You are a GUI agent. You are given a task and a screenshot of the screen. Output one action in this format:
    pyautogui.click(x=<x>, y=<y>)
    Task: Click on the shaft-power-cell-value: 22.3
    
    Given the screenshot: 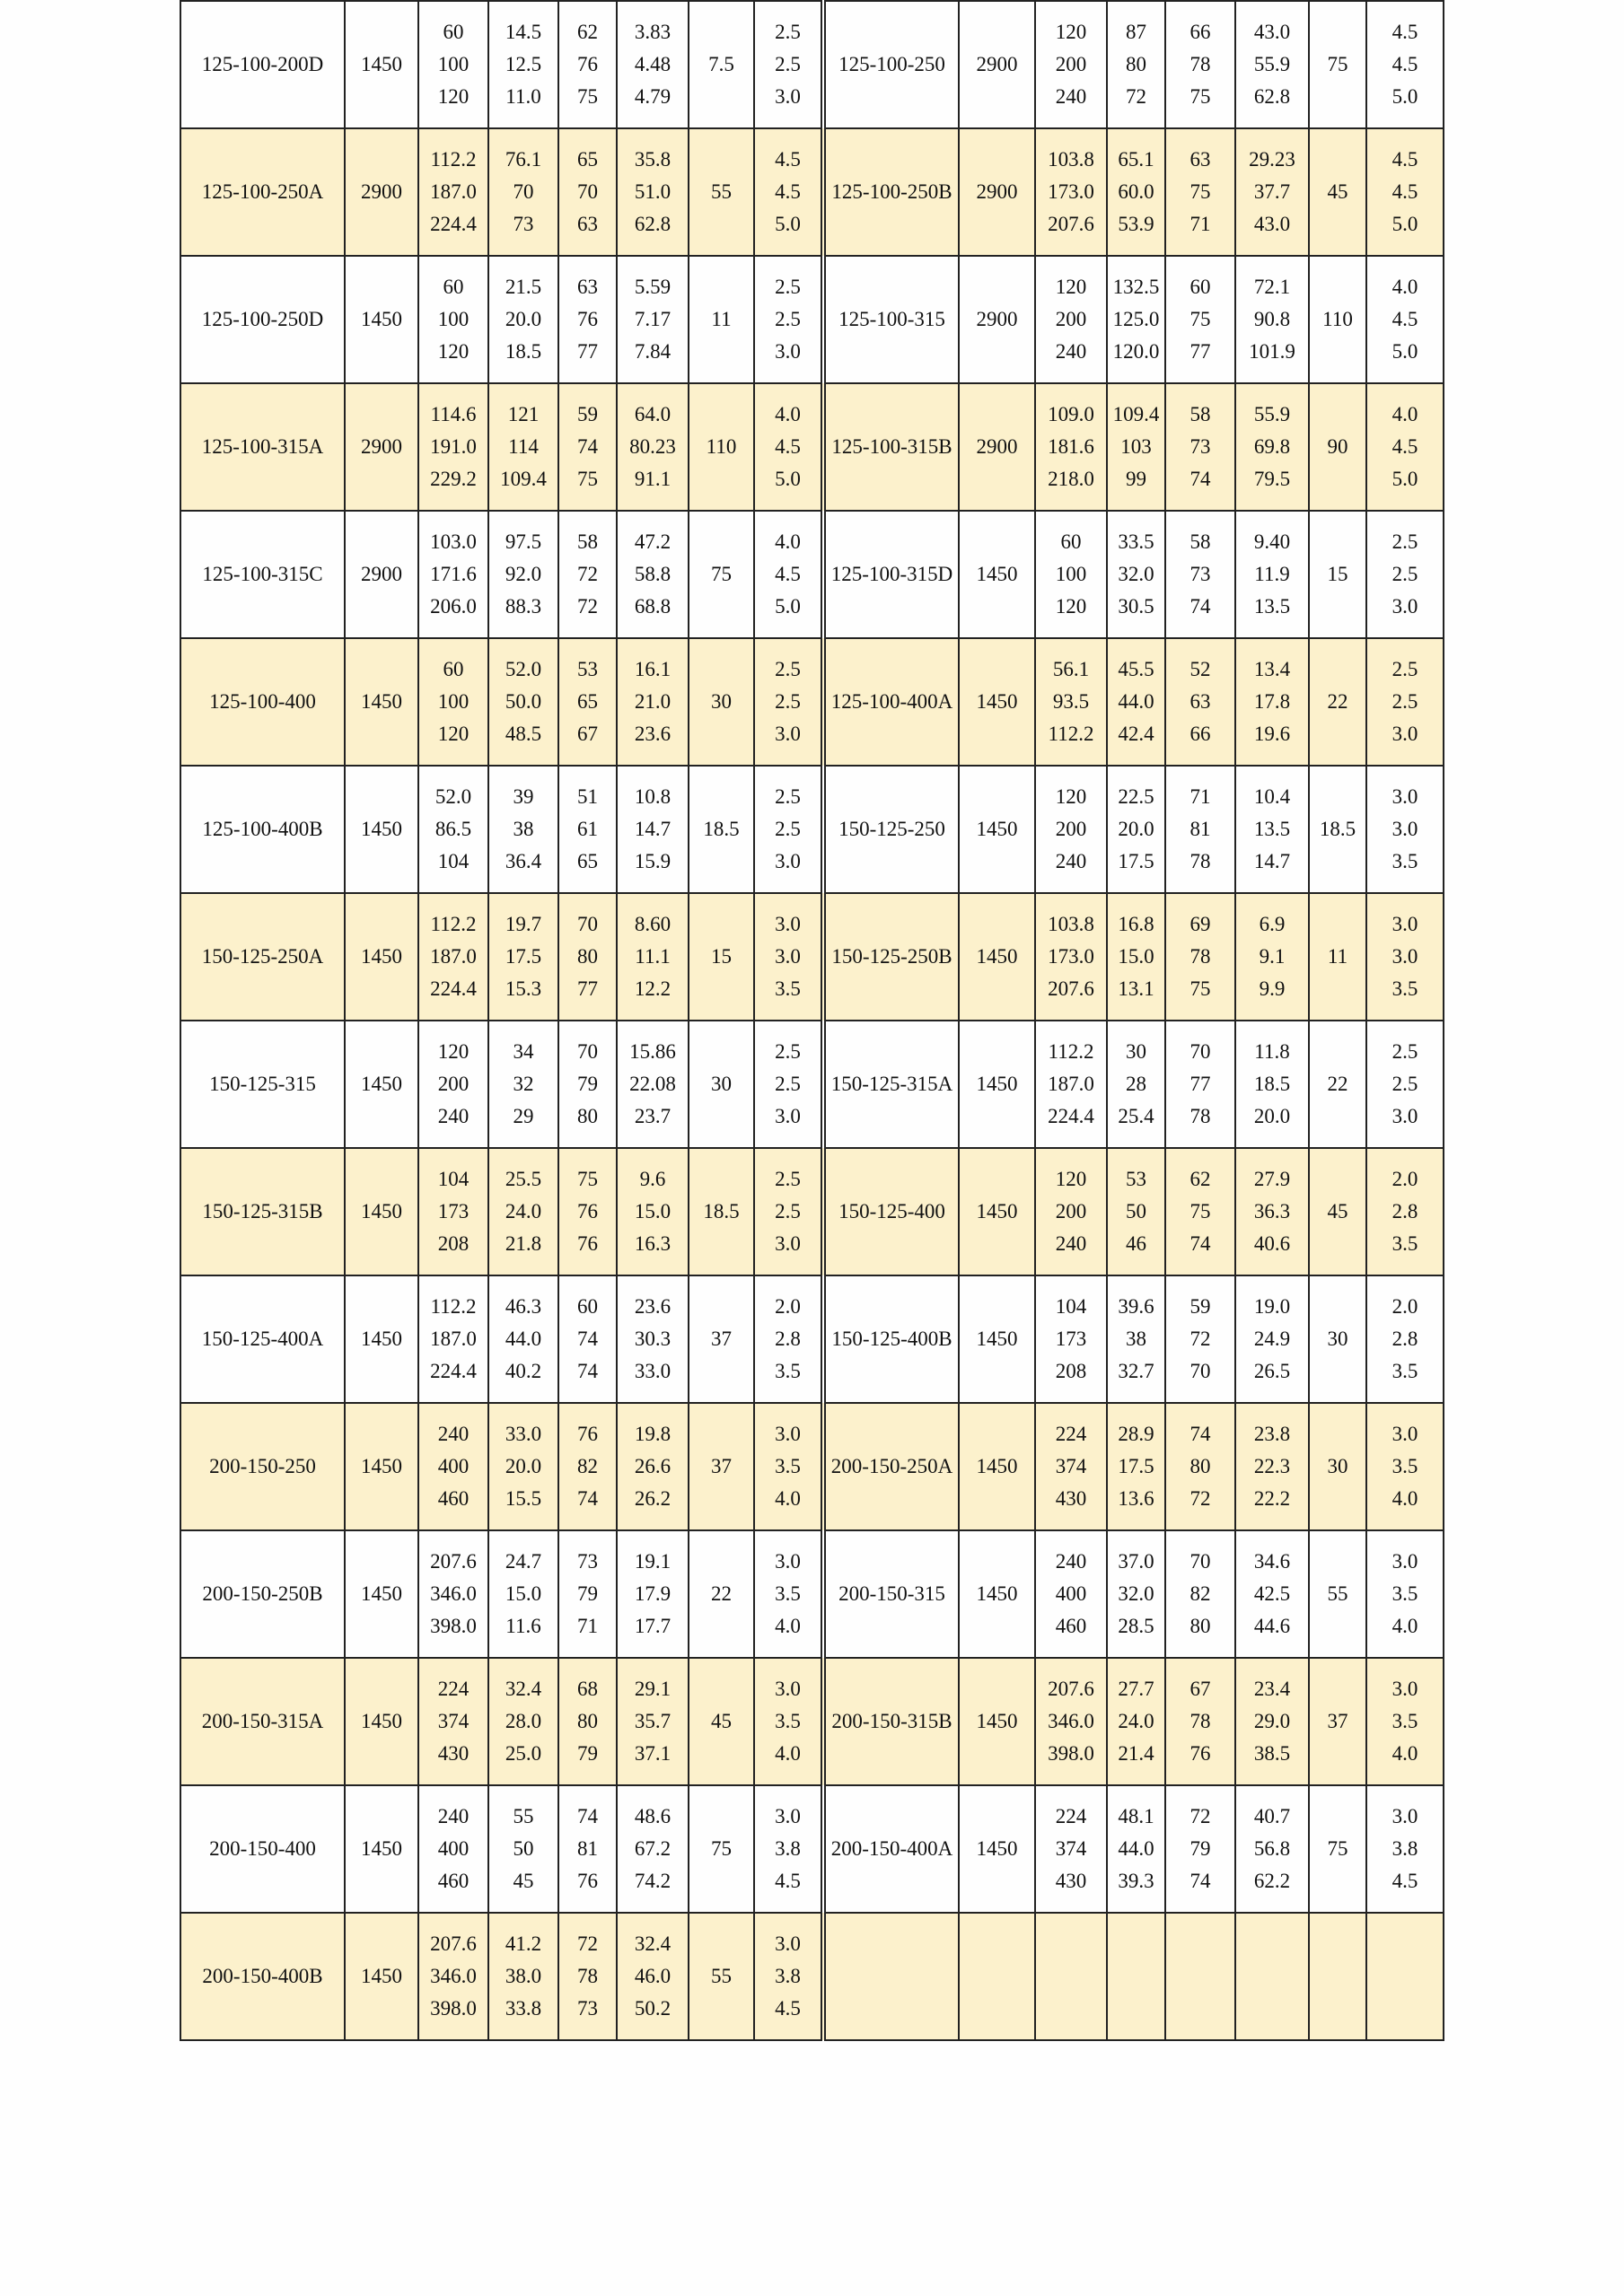 What is the action you would take?
    pyautogui.click(x=1272, y=1466)
    